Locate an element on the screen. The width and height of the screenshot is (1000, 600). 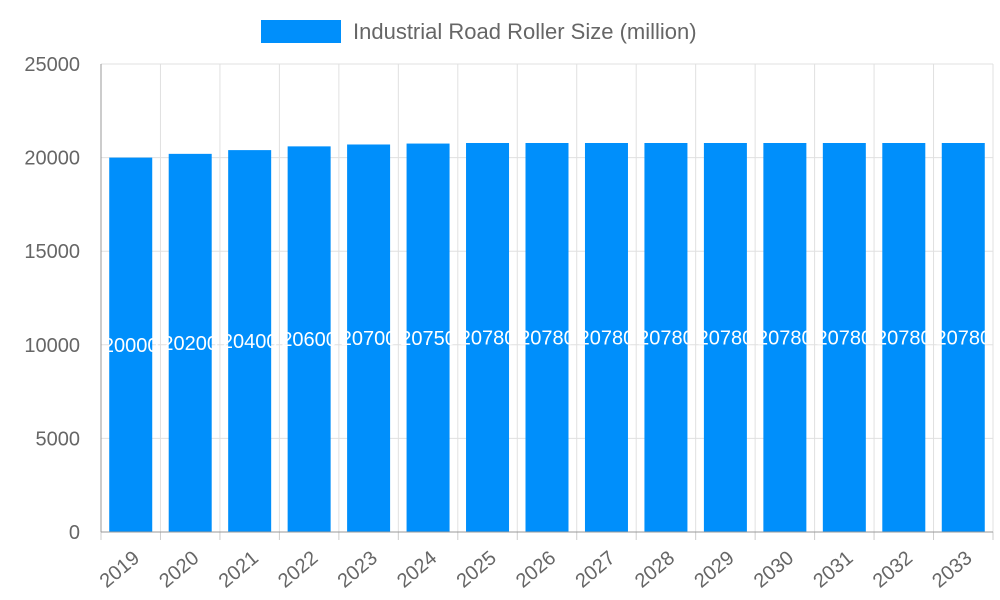
x-tick-label: 2027 is located at coordinates (595, 569).